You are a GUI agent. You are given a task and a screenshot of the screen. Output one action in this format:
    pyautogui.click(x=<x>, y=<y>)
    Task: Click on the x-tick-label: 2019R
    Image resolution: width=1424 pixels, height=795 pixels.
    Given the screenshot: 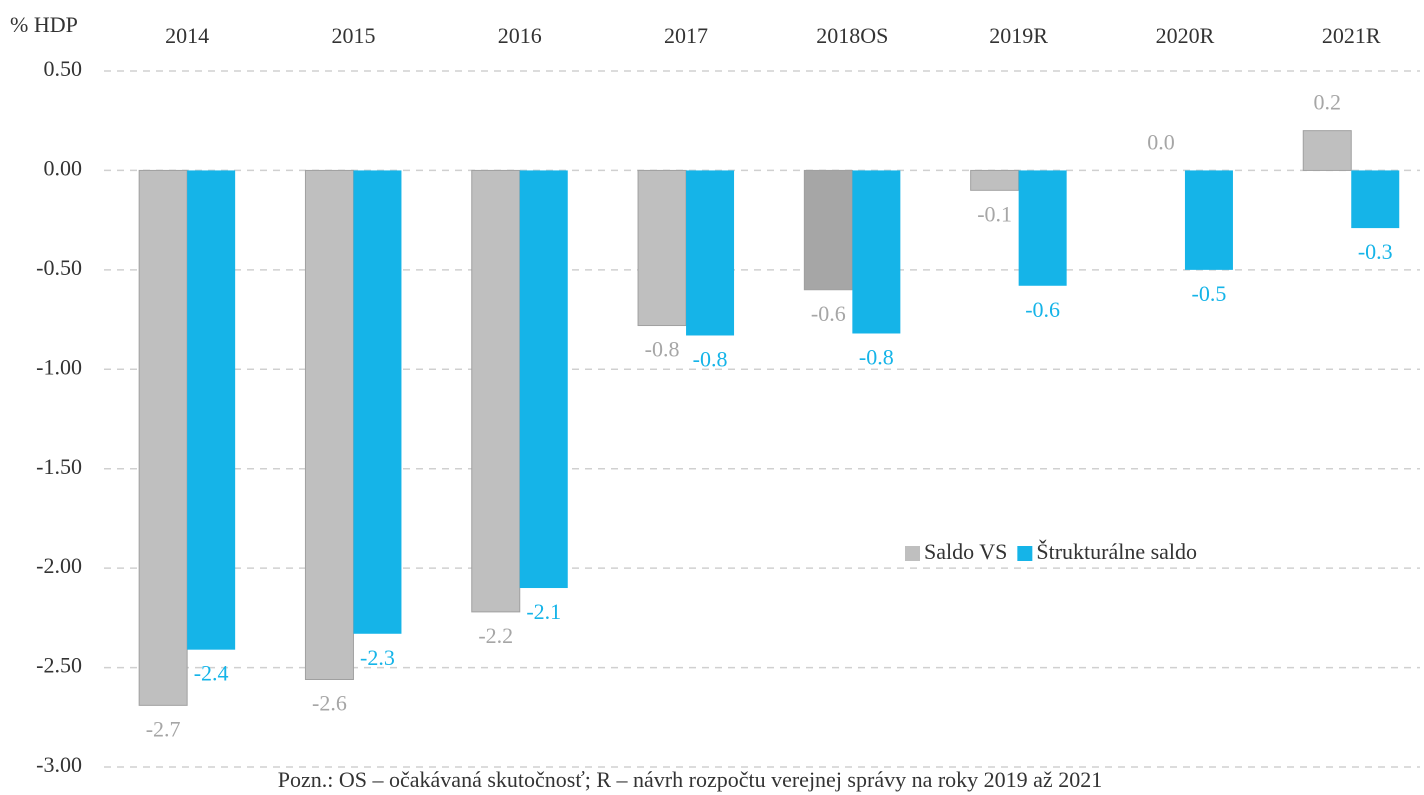 What is the action you would take?
    pyautogui.click(x=1018, y=35)
    